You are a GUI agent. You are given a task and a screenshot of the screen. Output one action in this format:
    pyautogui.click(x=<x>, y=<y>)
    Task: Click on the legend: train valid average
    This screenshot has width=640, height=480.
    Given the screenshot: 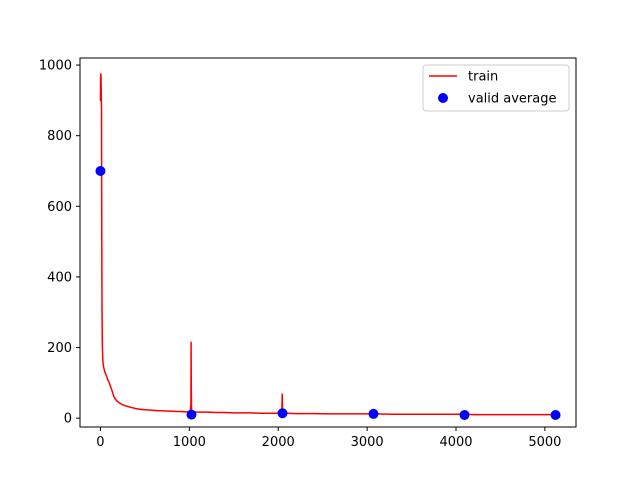 What is the action you would take?
    pyautogui.click(x=496, y=88)
    